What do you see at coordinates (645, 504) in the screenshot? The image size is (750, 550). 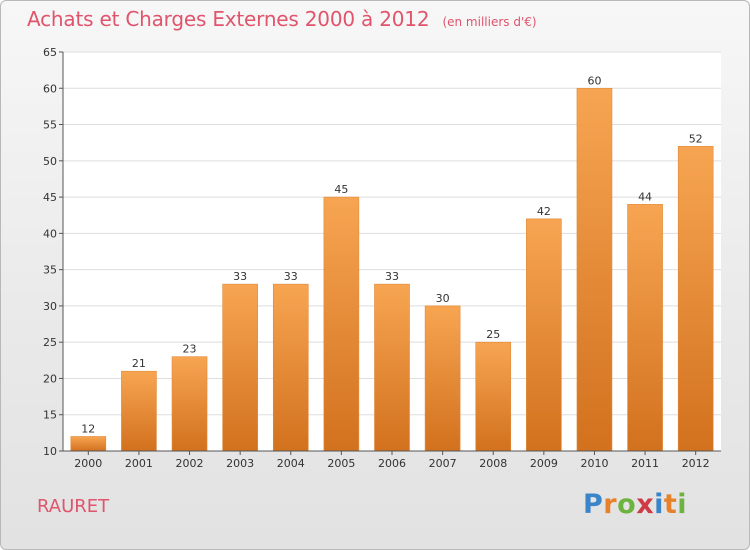 I see `logo-letter: x` at bounding box center [645, 504].